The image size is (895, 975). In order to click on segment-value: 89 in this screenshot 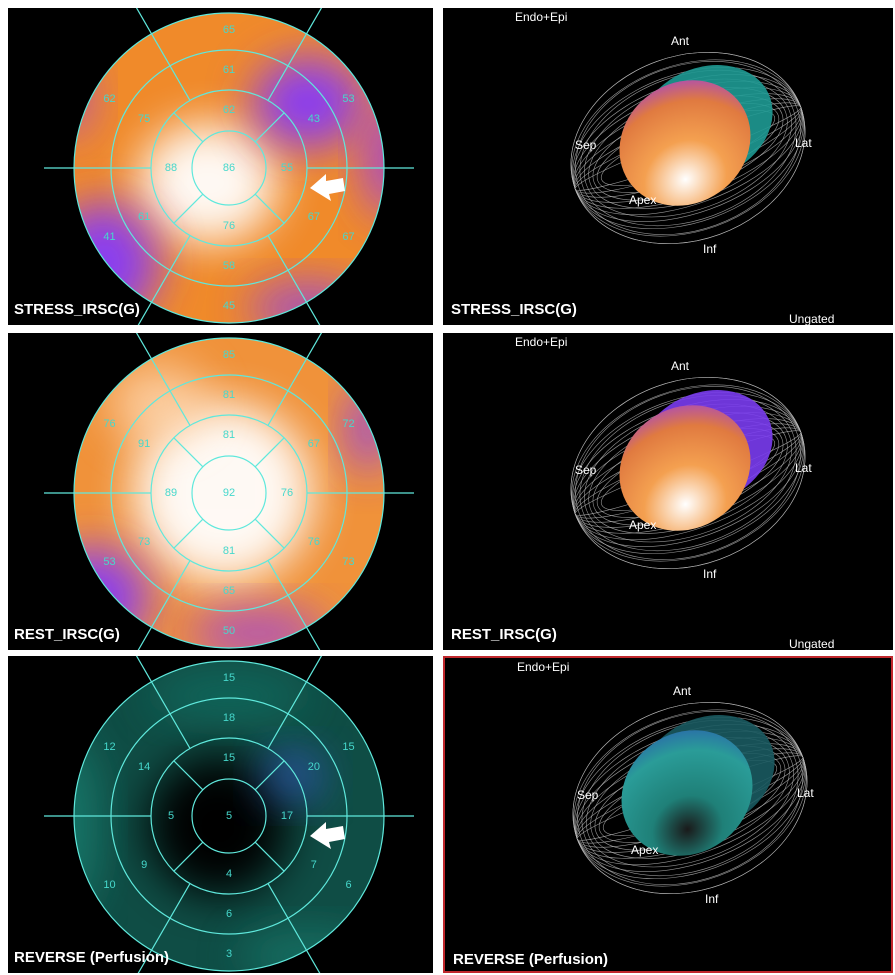, I will do `click(171, 493)`.